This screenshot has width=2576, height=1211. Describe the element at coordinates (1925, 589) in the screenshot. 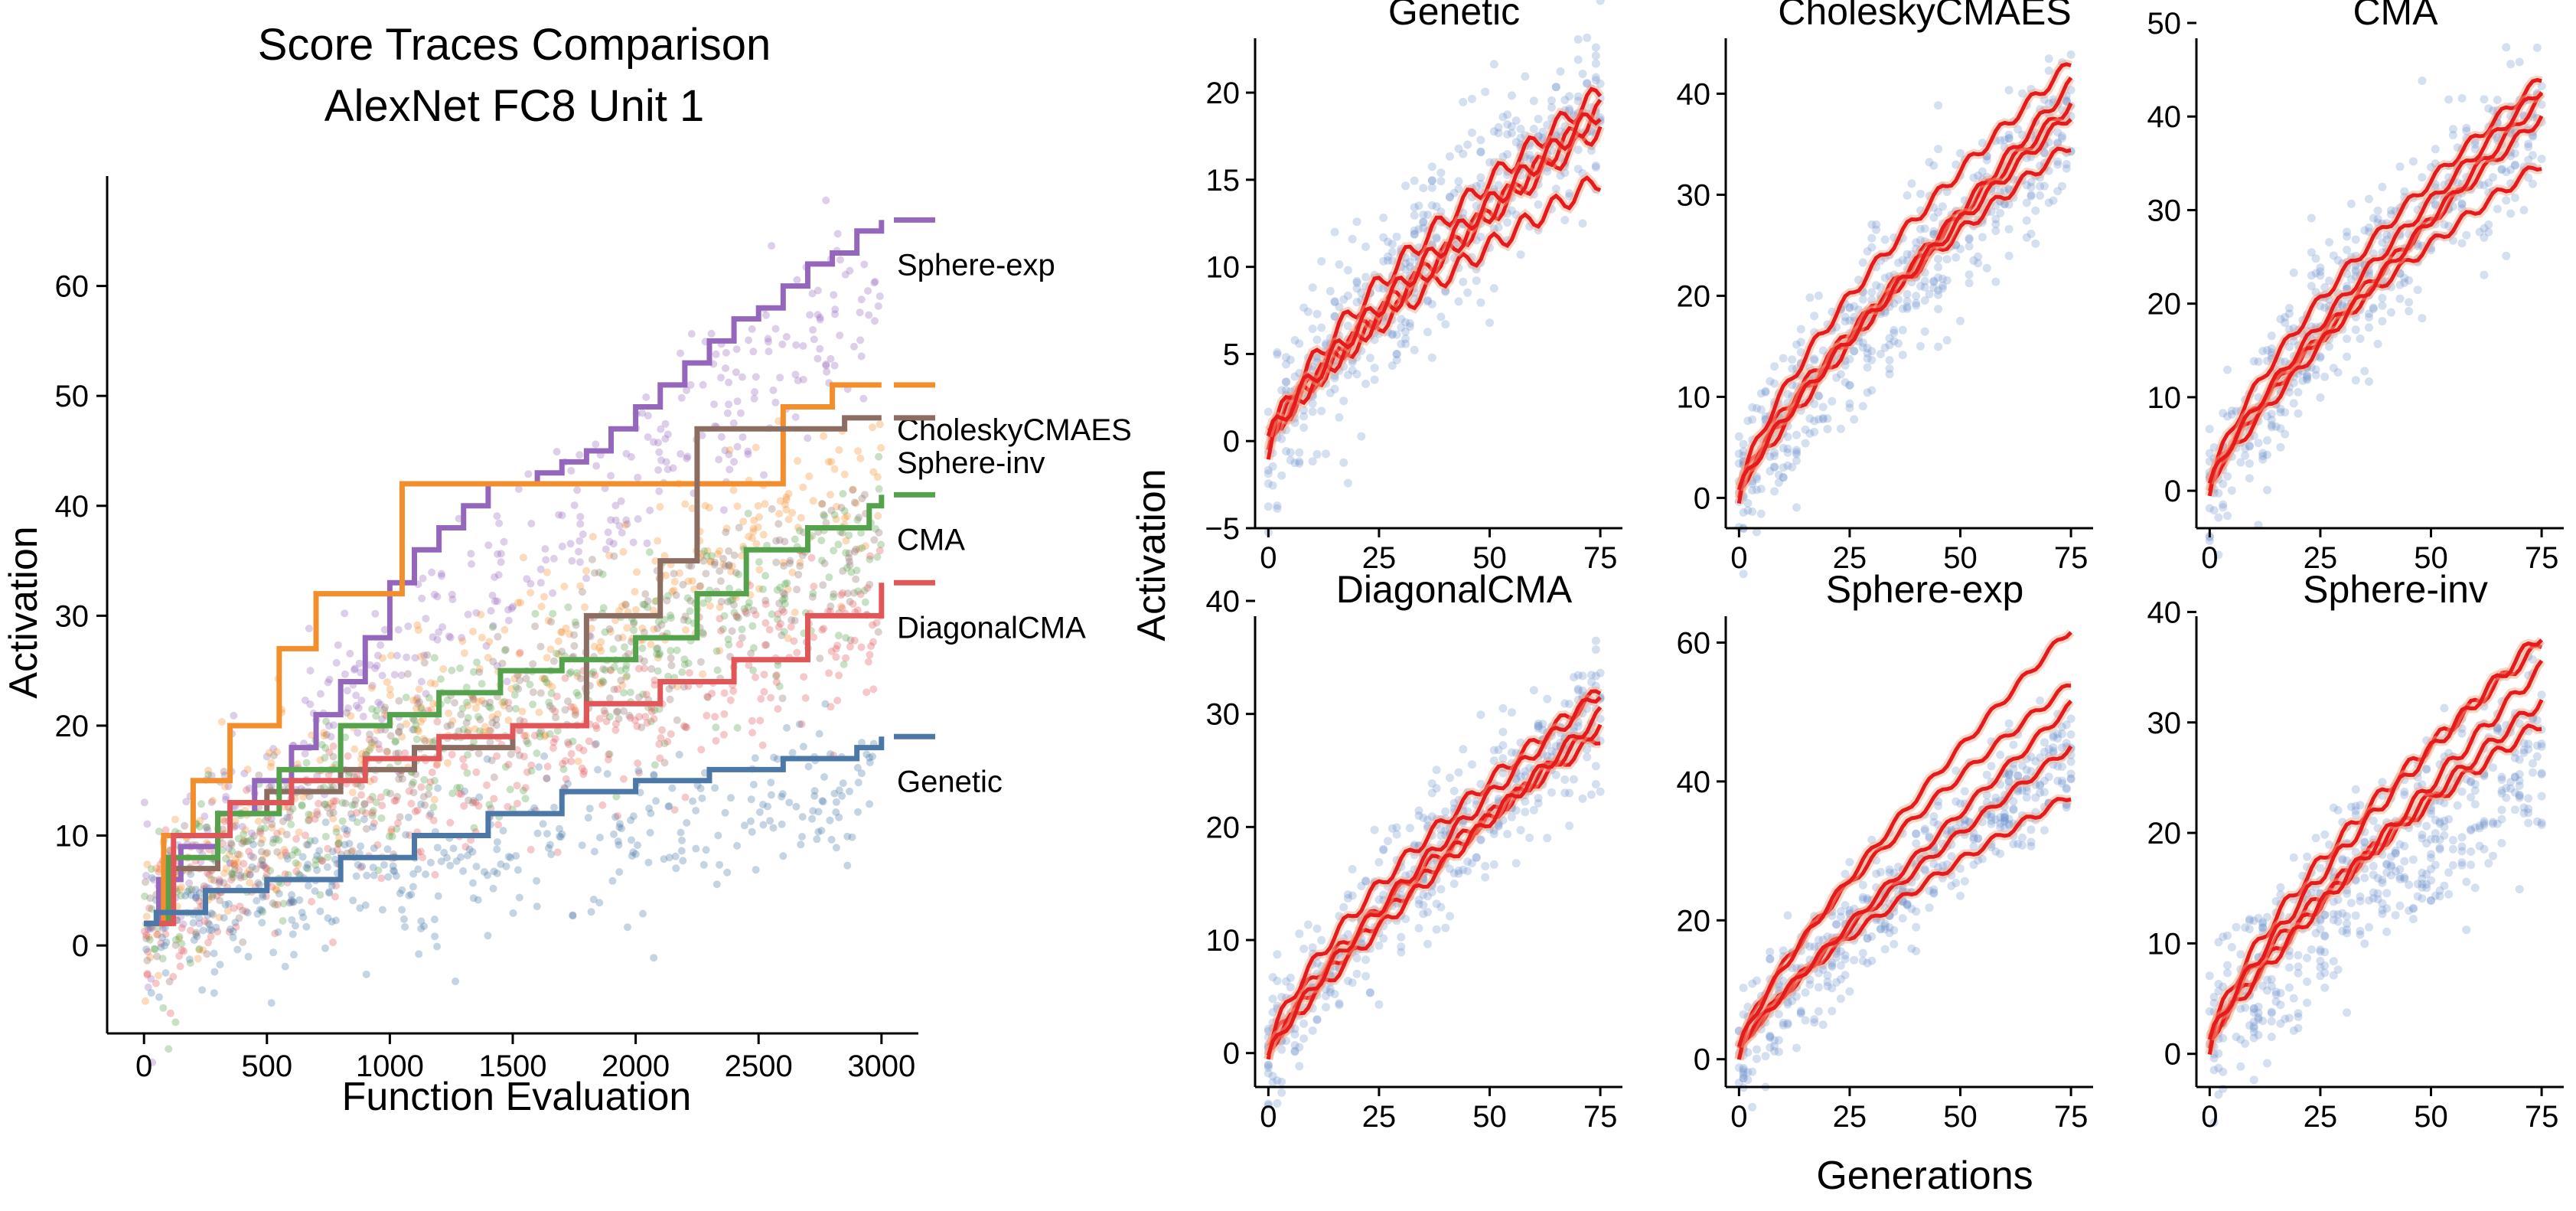

I see `panel-title: Sphere-exp` at that location.